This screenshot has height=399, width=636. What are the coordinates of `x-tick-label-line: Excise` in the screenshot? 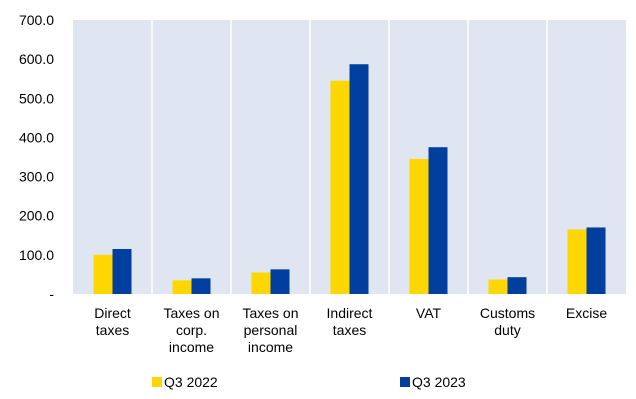 It's located at (586, 313).